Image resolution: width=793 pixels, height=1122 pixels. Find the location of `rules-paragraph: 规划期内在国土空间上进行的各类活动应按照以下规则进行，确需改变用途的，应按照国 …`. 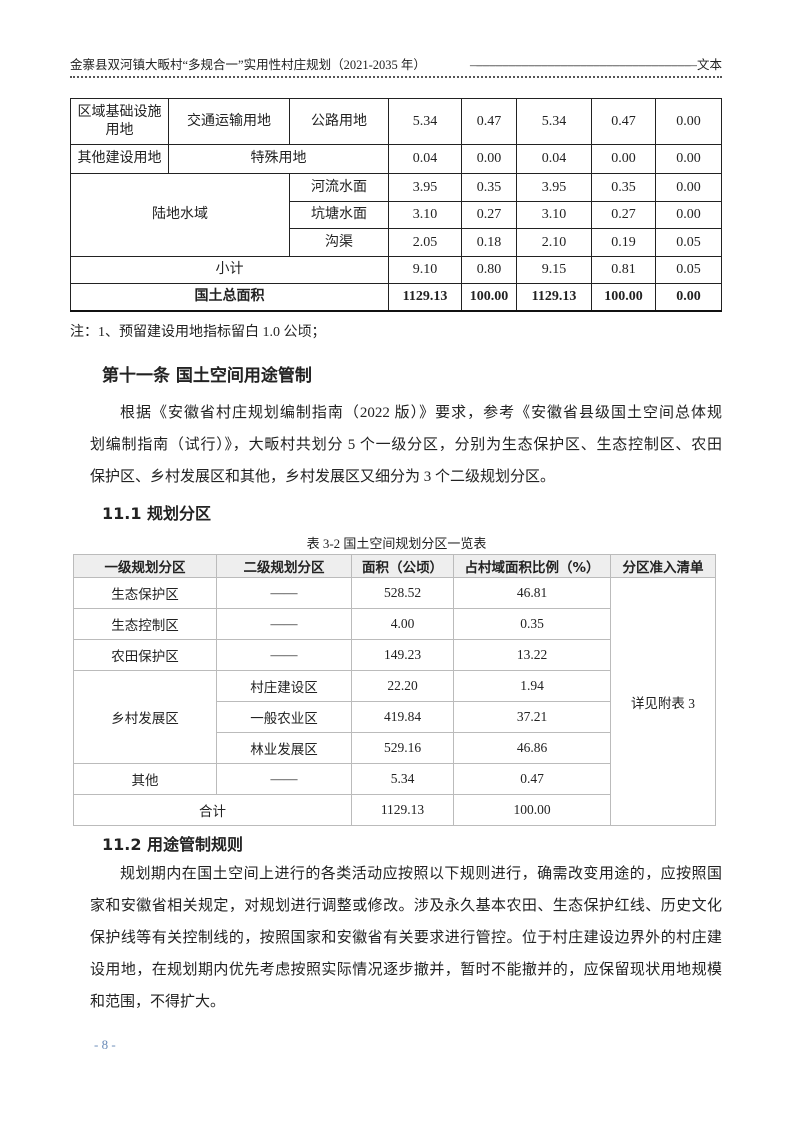

rules-paragraph: 规划期内在国土空间上进行的各类活动应按照以下规则进行，确需改变用途的，应按照国 … is located at coordinates (406, 938).